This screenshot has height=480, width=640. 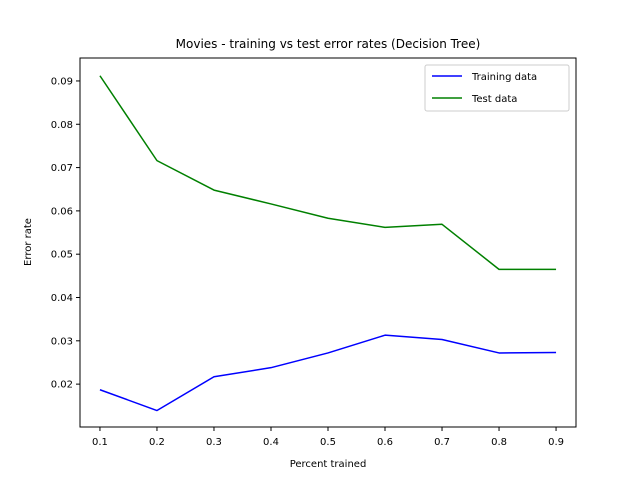 What do you see at coordinates (497, 88) in the screenshot?
I see `legend: Training data Test data` at bounding box center [497, 88].